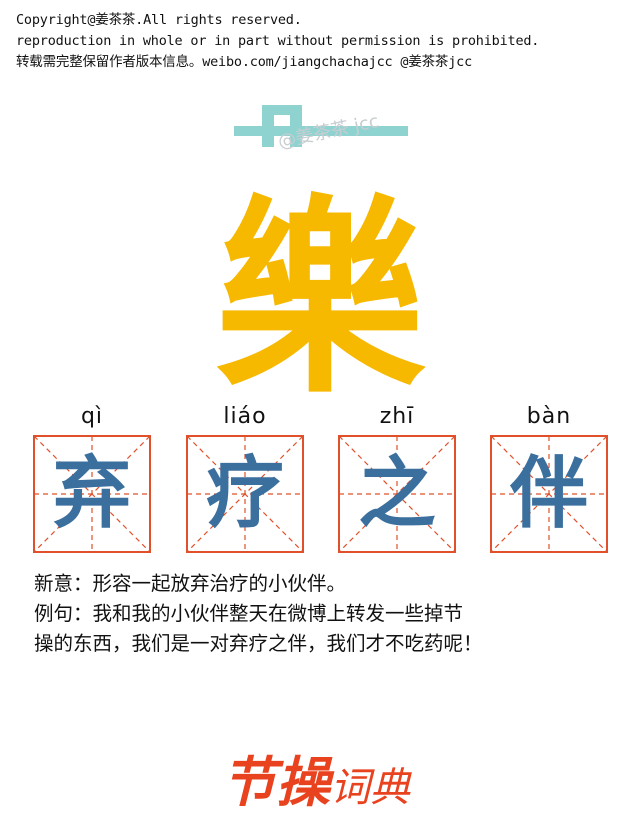 This screenshot has height=828, width=640. I want to click on pinyin-4: bàn, so click(549, 416).